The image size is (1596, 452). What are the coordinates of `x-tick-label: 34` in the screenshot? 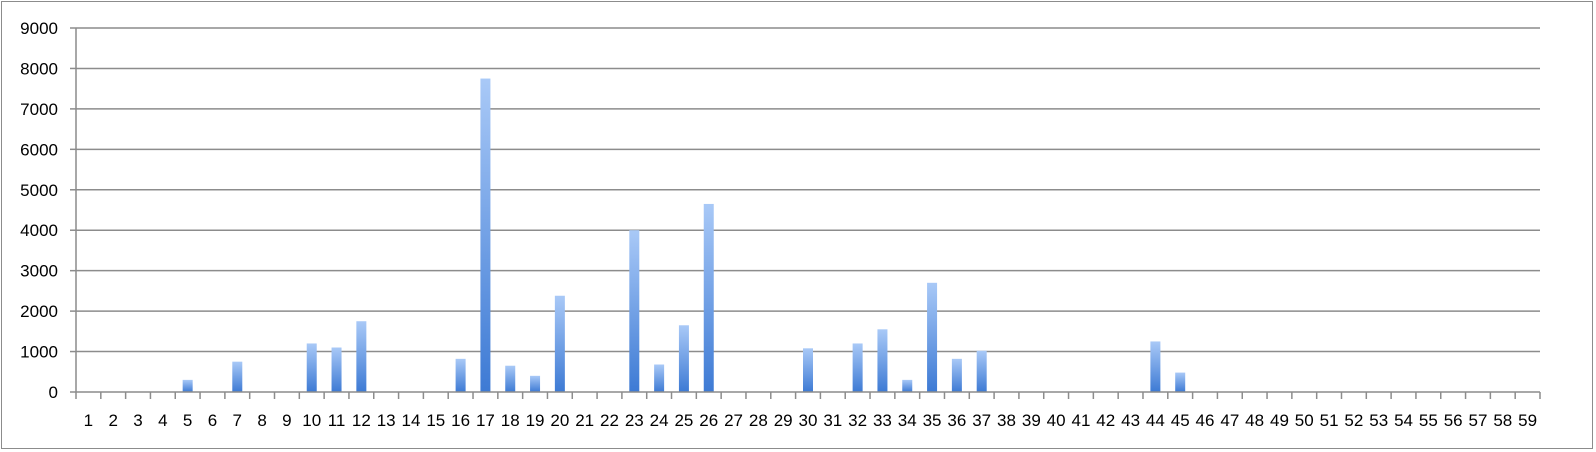 It's located at (907, 420).